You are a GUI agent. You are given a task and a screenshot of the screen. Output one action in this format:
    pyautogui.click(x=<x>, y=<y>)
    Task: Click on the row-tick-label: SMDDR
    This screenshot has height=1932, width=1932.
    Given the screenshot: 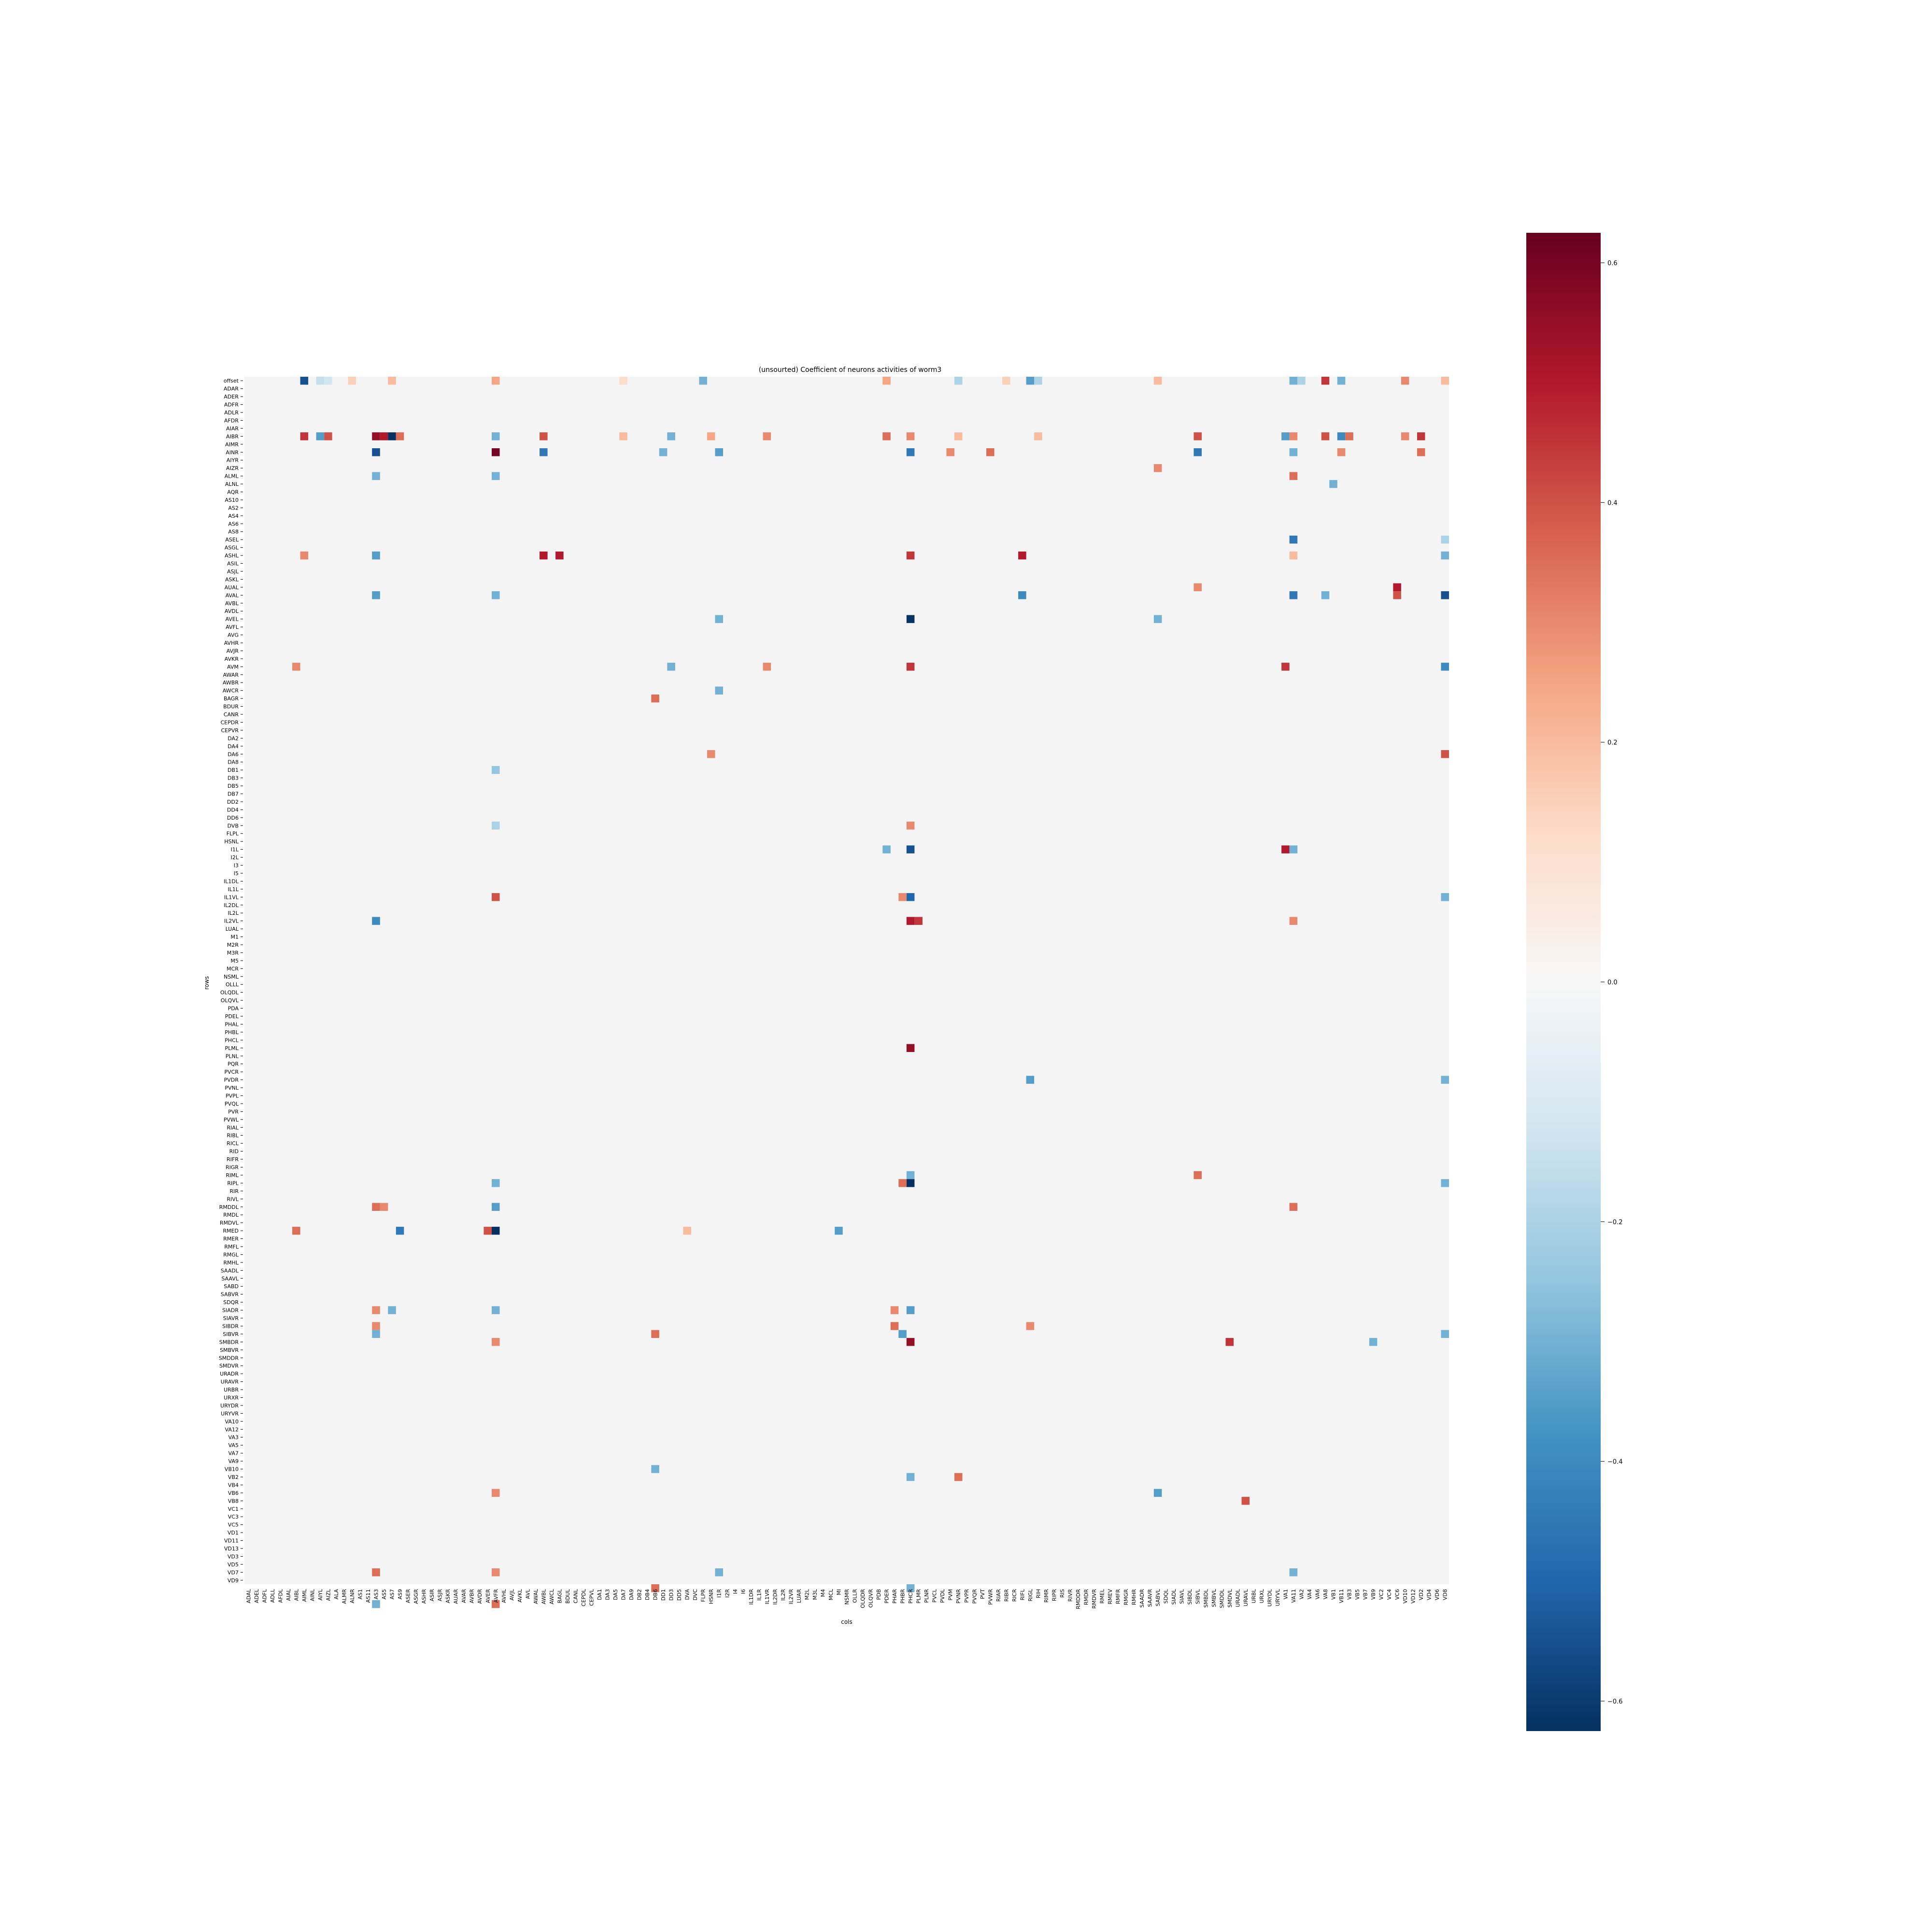 What is the action you would take?
    pyautogui.click(x=229, y=1358)
    